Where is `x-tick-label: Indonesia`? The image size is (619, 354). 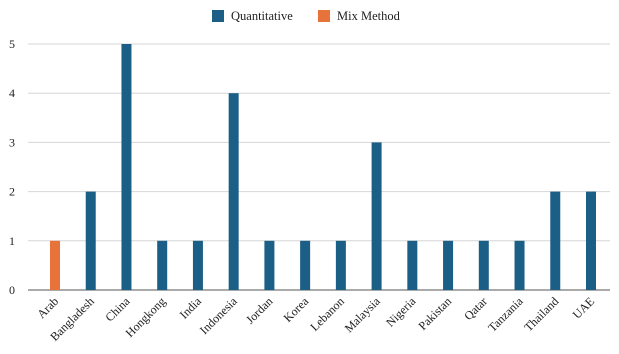 x-tick-label: Indonesia is located at coordinates (218, 315).